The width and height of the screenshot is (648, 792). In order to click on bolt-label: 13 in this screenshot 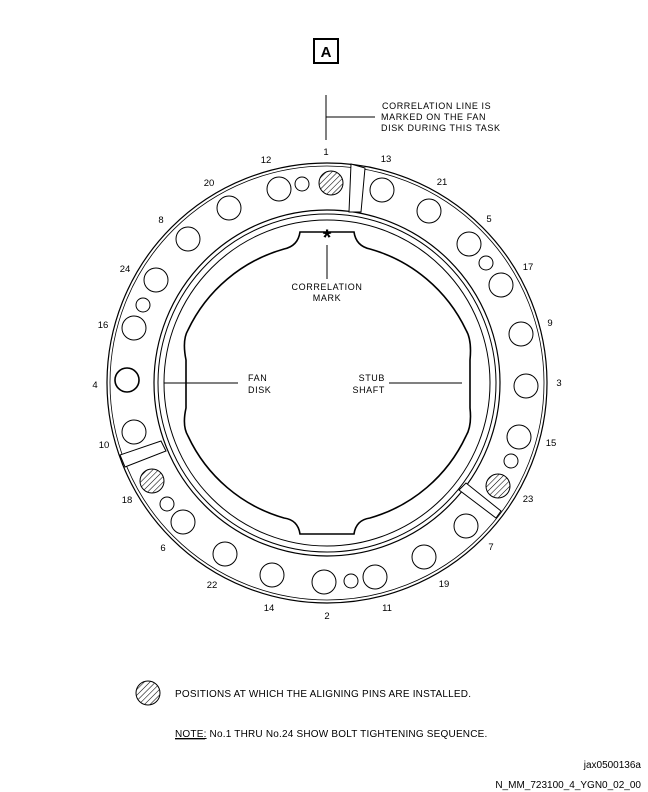, I will do `click(386, 159)`.